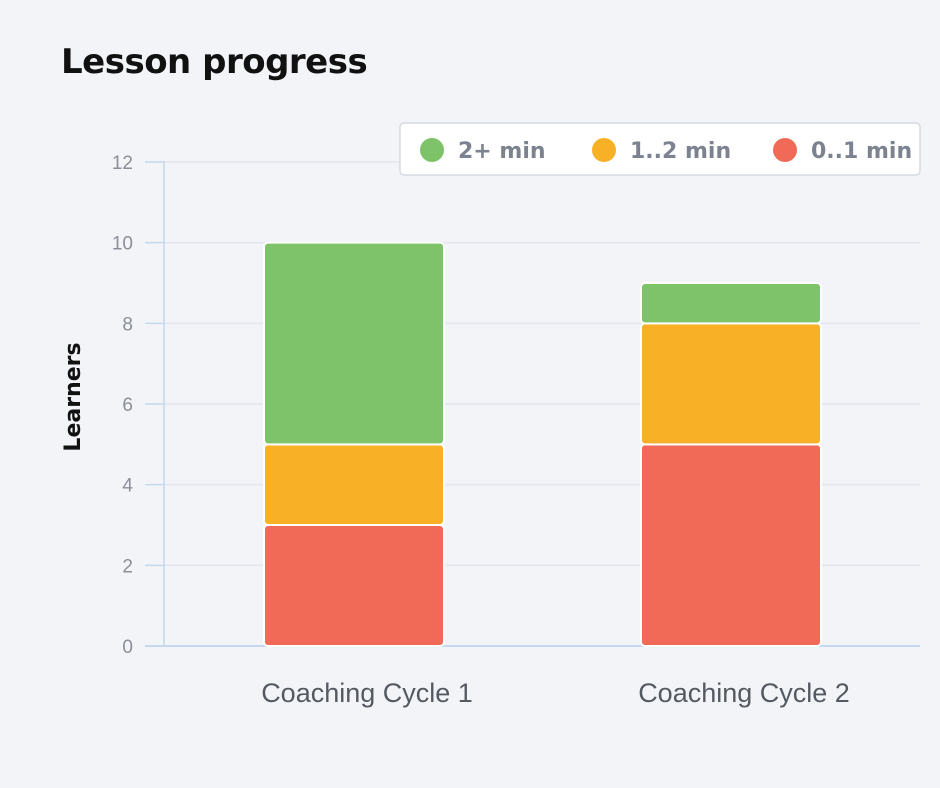 This screenshot has height=788, width=940. What do you see at coordinates (502, 151) in the screenshot?
I see `legend-label: 2+ min` at bounding box center [502, 151].